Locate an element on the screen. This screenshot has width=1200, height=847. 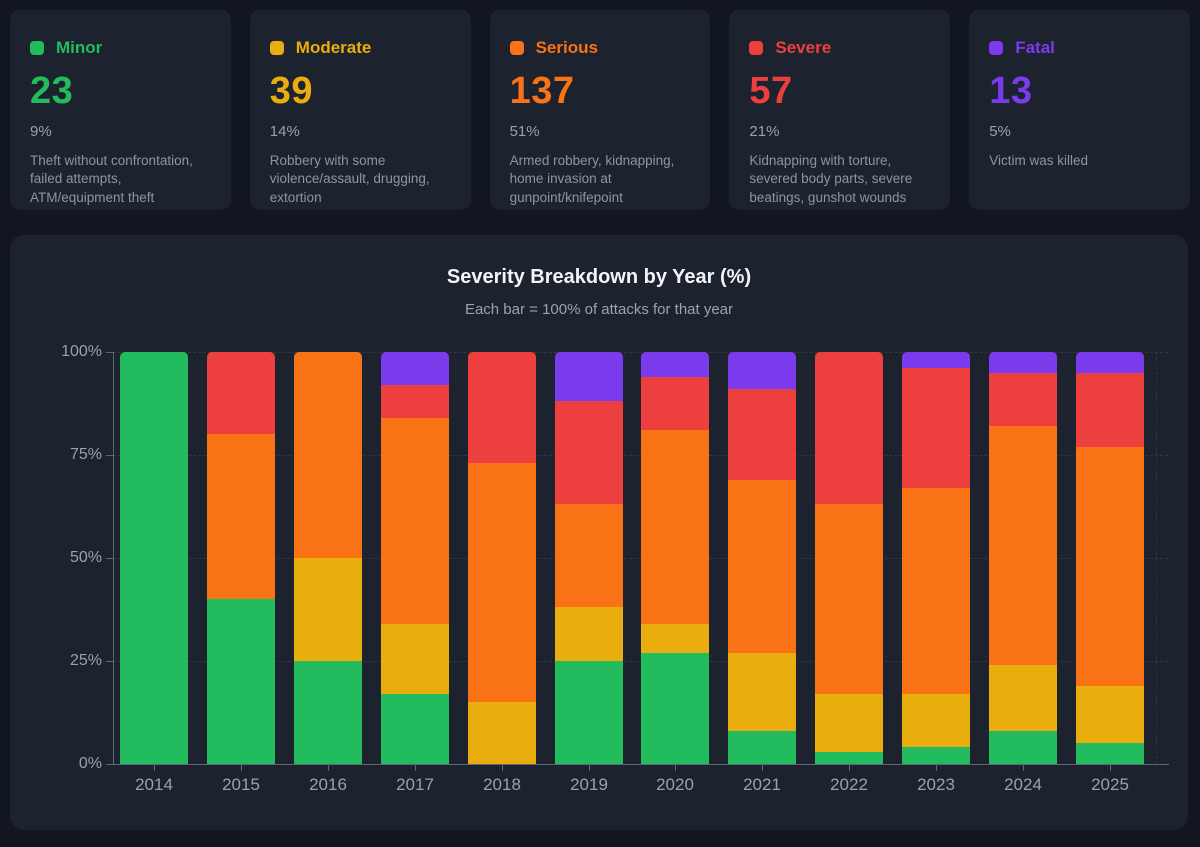
x-axis-label: 2021 is located at coordinates (762, 784).